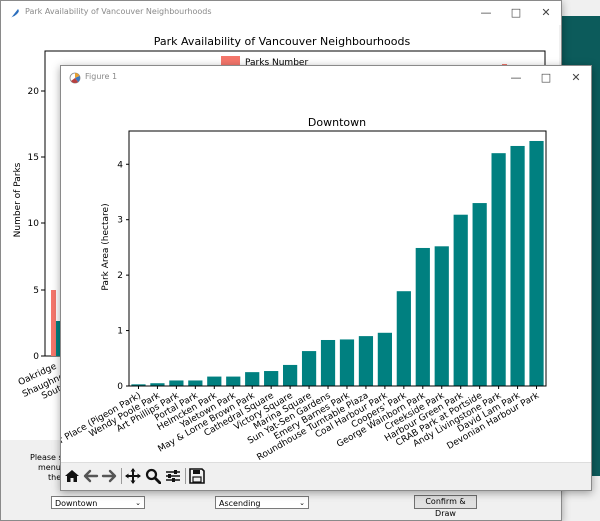  Describe the element at coordinates (337, 122) in the screenshot. I see `chart-title: Downtown` at that location.